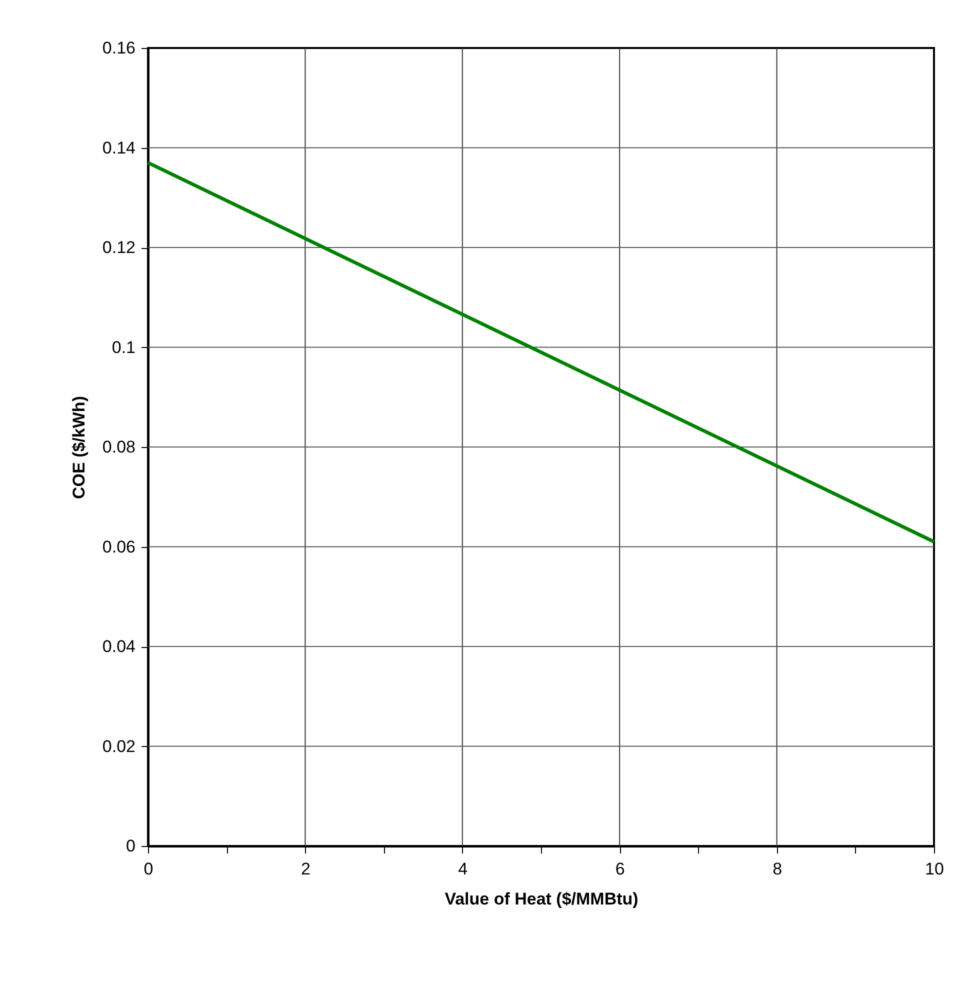 The height and width of the screenshot is (982, 959). Describe the element at coordinates (119, 447) in the screenshot. I see `y-tick-label: 0.08` at that location.